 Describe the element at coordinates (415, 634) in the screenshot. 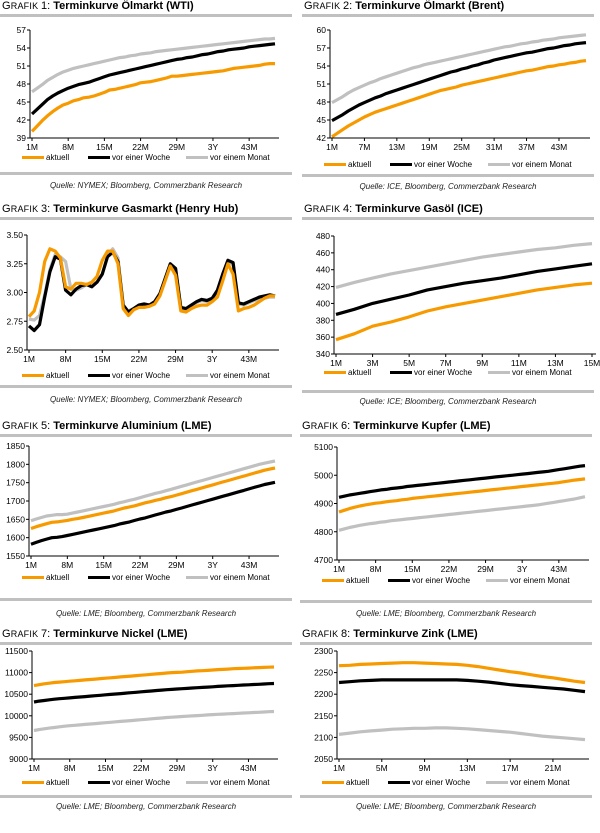

I see `chart-title-text: Terminkurve Zink (LME)` at that location.